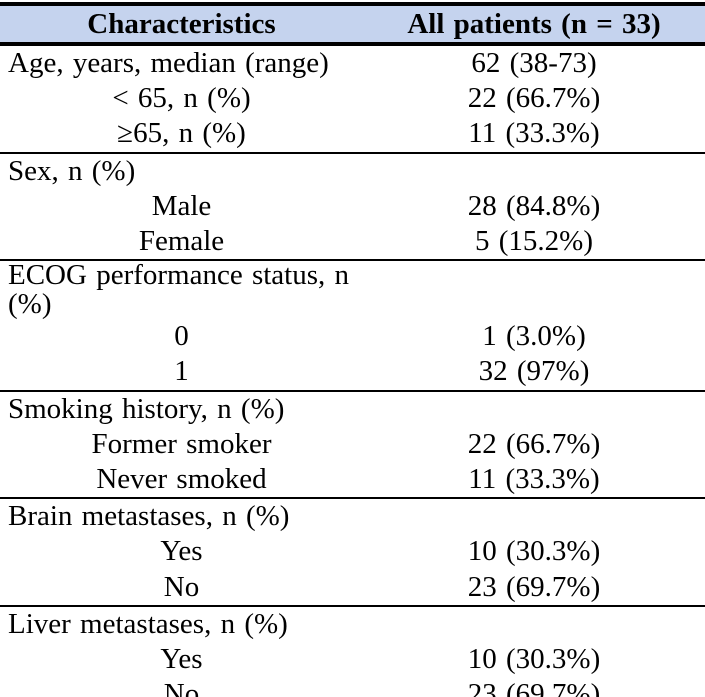 This screenshot has width=705, height=697. I want to click on table-row: Female 5 (15.2%), so click(352, 242).